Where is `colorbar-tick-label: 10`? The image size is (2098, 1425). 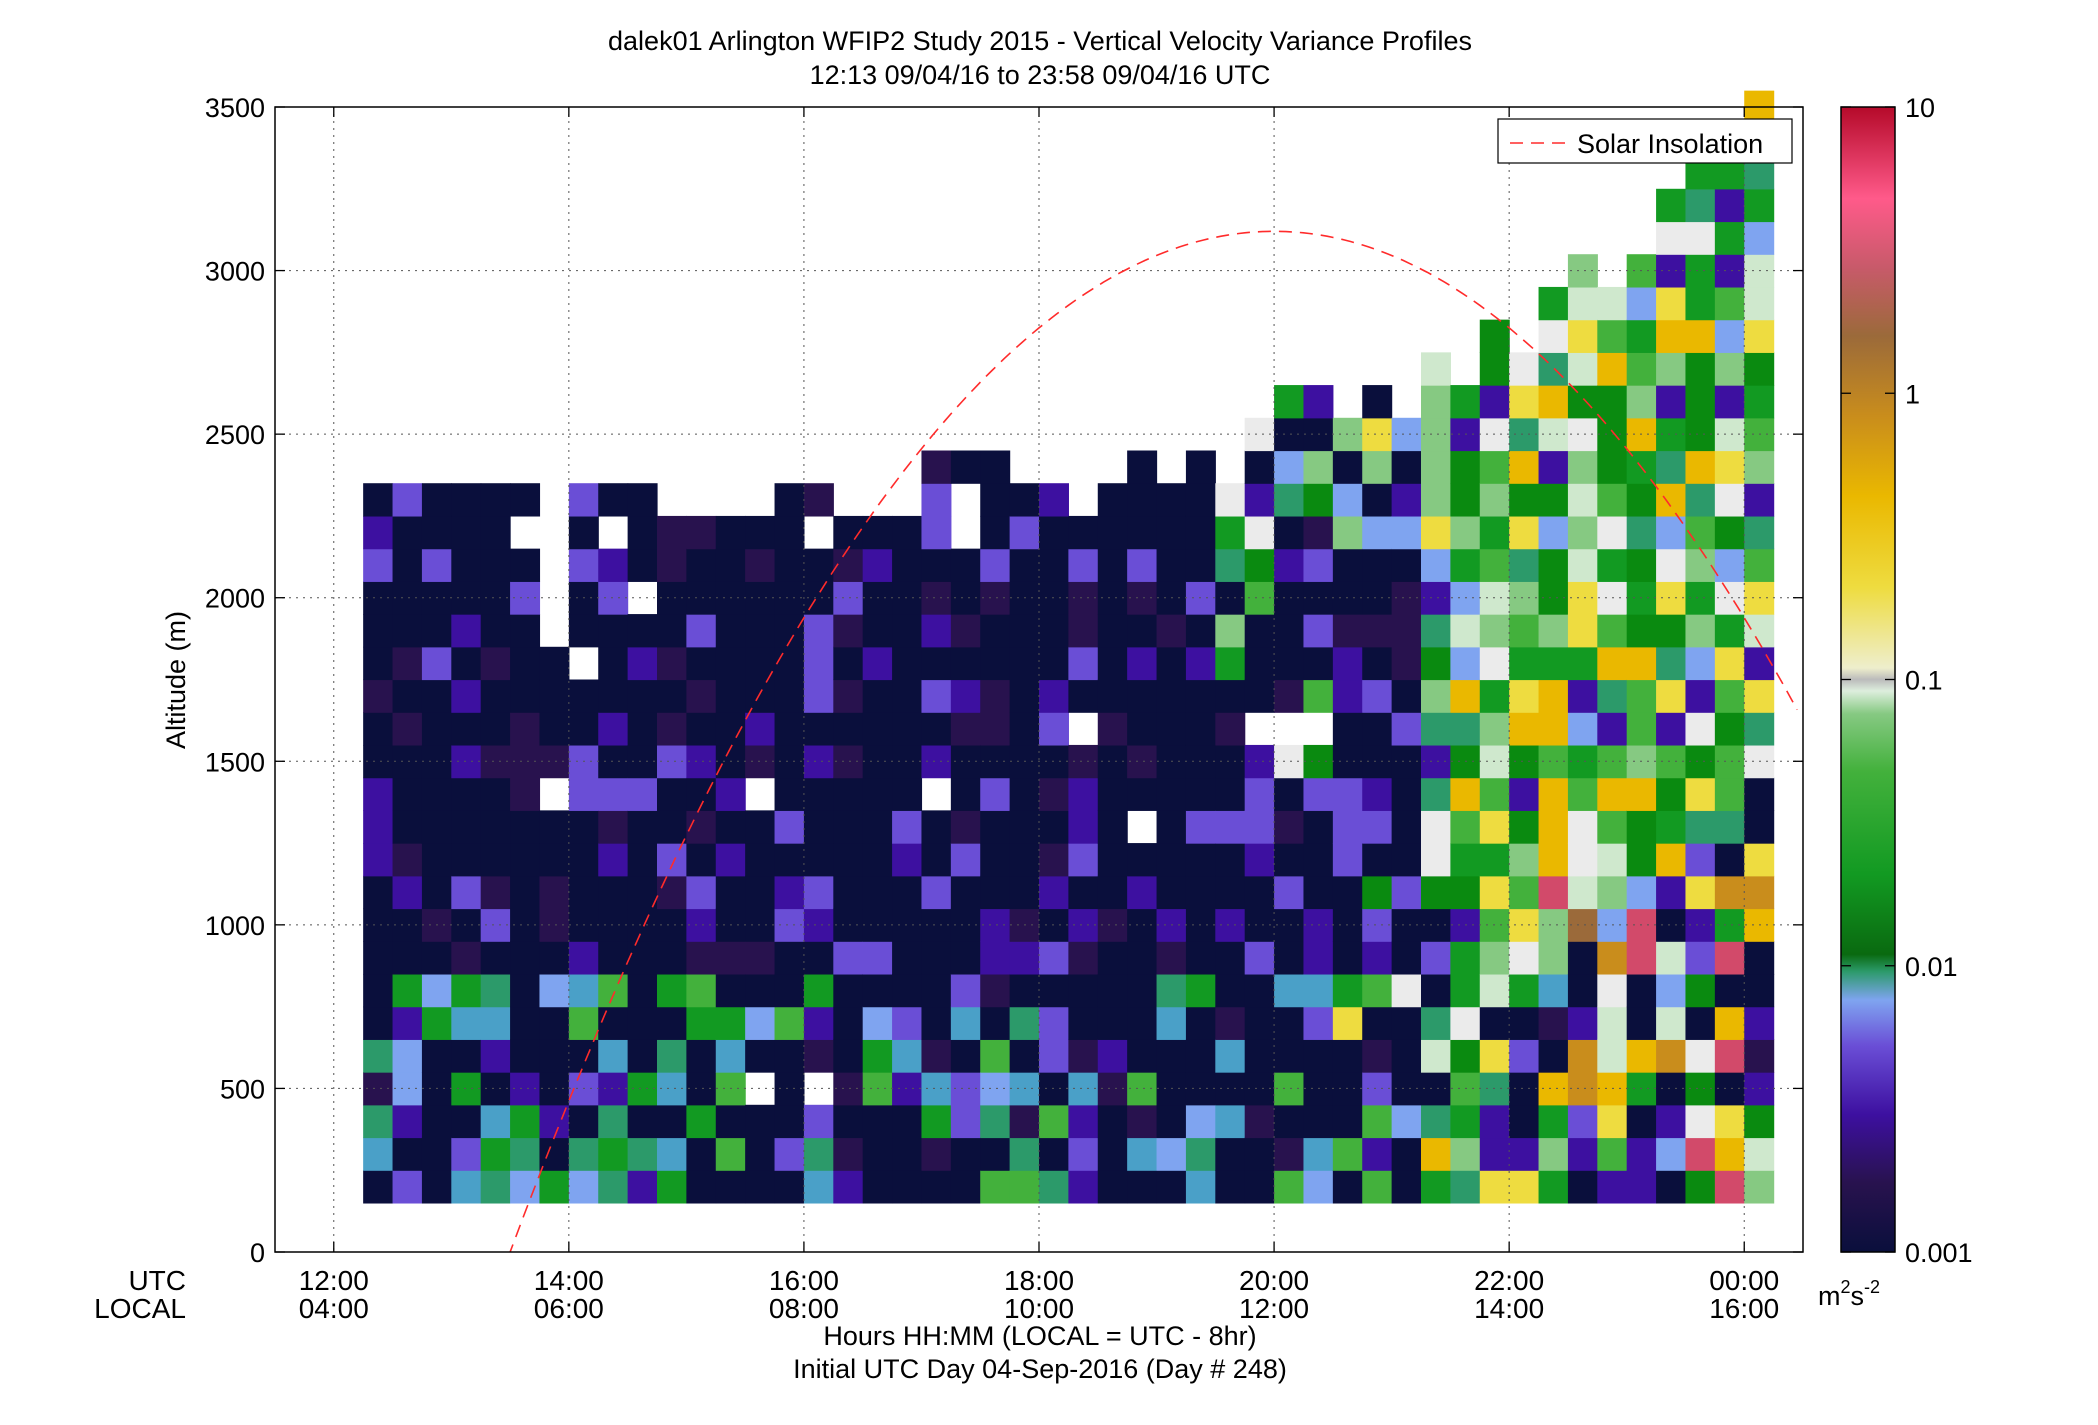
colorbar-tick-label: 10 is located at coordinates (1920, 108).